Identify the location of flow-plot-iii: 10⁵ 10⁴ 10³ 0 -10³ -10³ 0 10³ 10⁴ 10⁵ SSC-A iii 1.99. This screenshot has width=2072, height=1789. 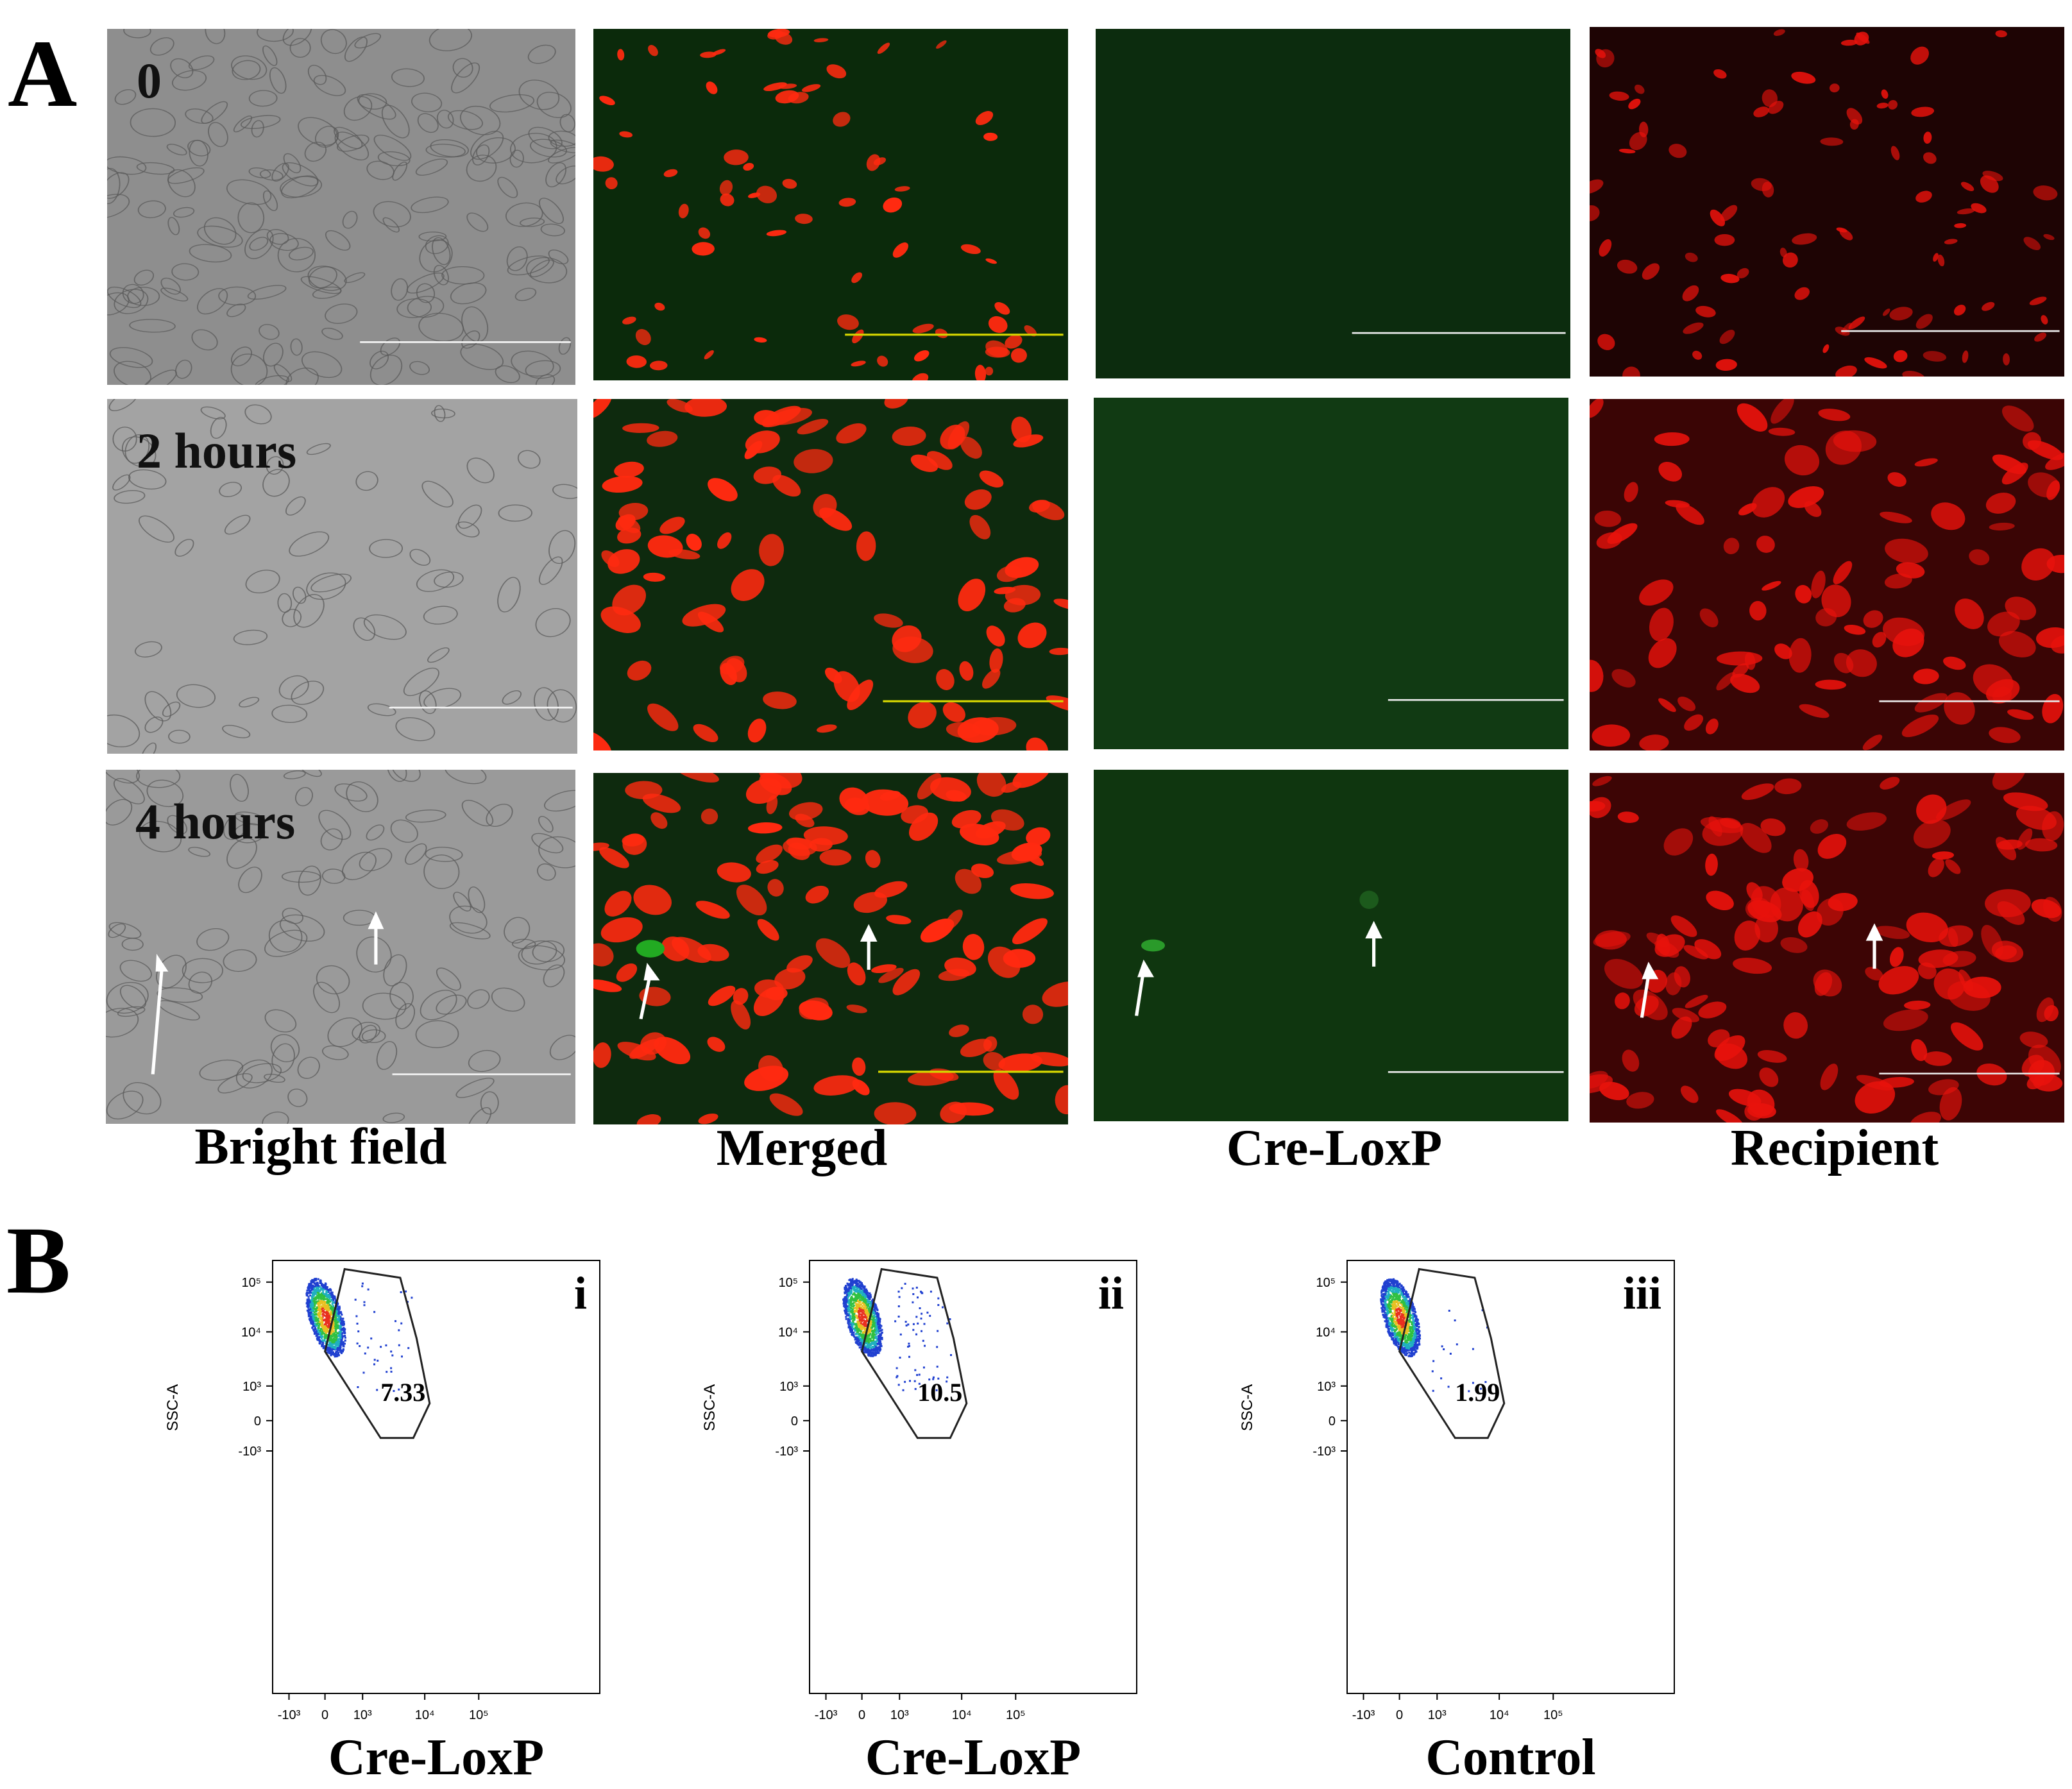
(1457, 1491).